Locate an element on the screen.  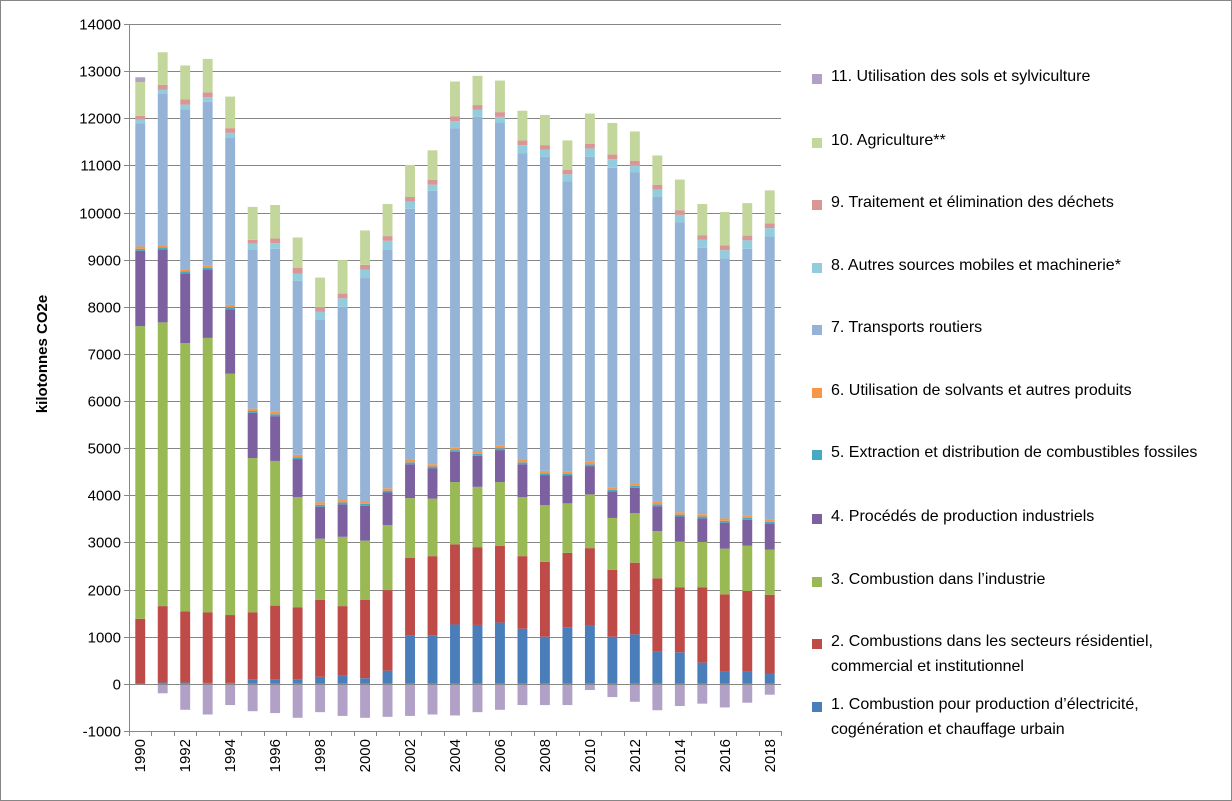
legend-item-3: 3. Combustion dans l’industrie is located at coordinates (1017, 581).